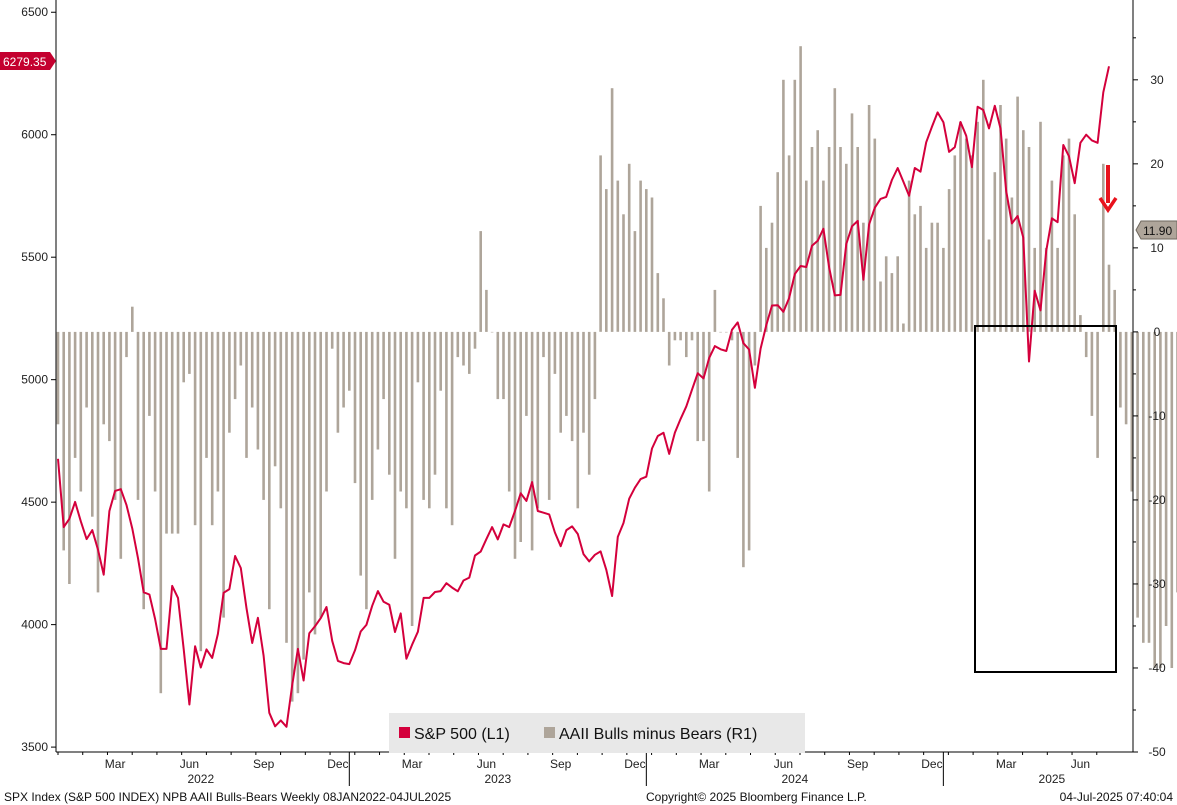  What do you see at coordinates (858, 764) in the screenshot?
I see `x-month-label: Sep` at bounding box center [858, 764].